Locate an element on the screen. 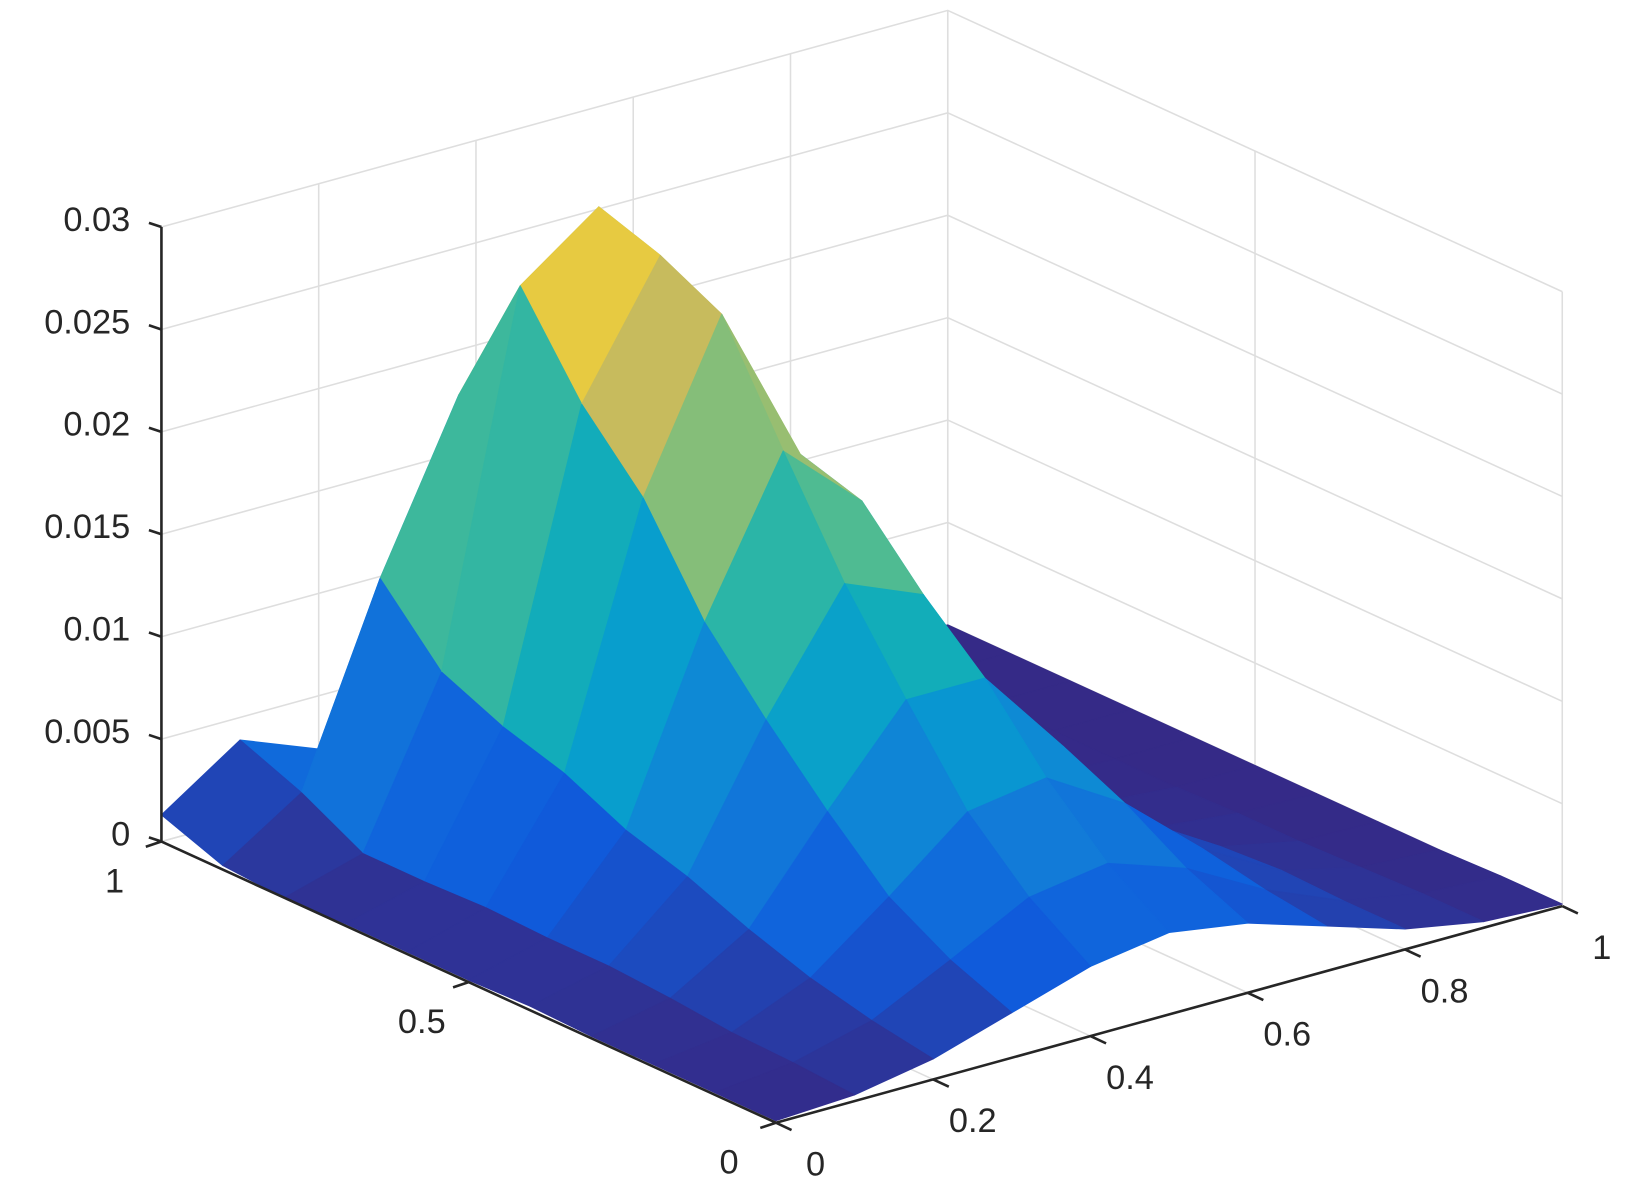 Image resolution: width=1633 pixels, height=1196 pixels. z-tick-label: 0.03 is located at coordinates (96, 220).